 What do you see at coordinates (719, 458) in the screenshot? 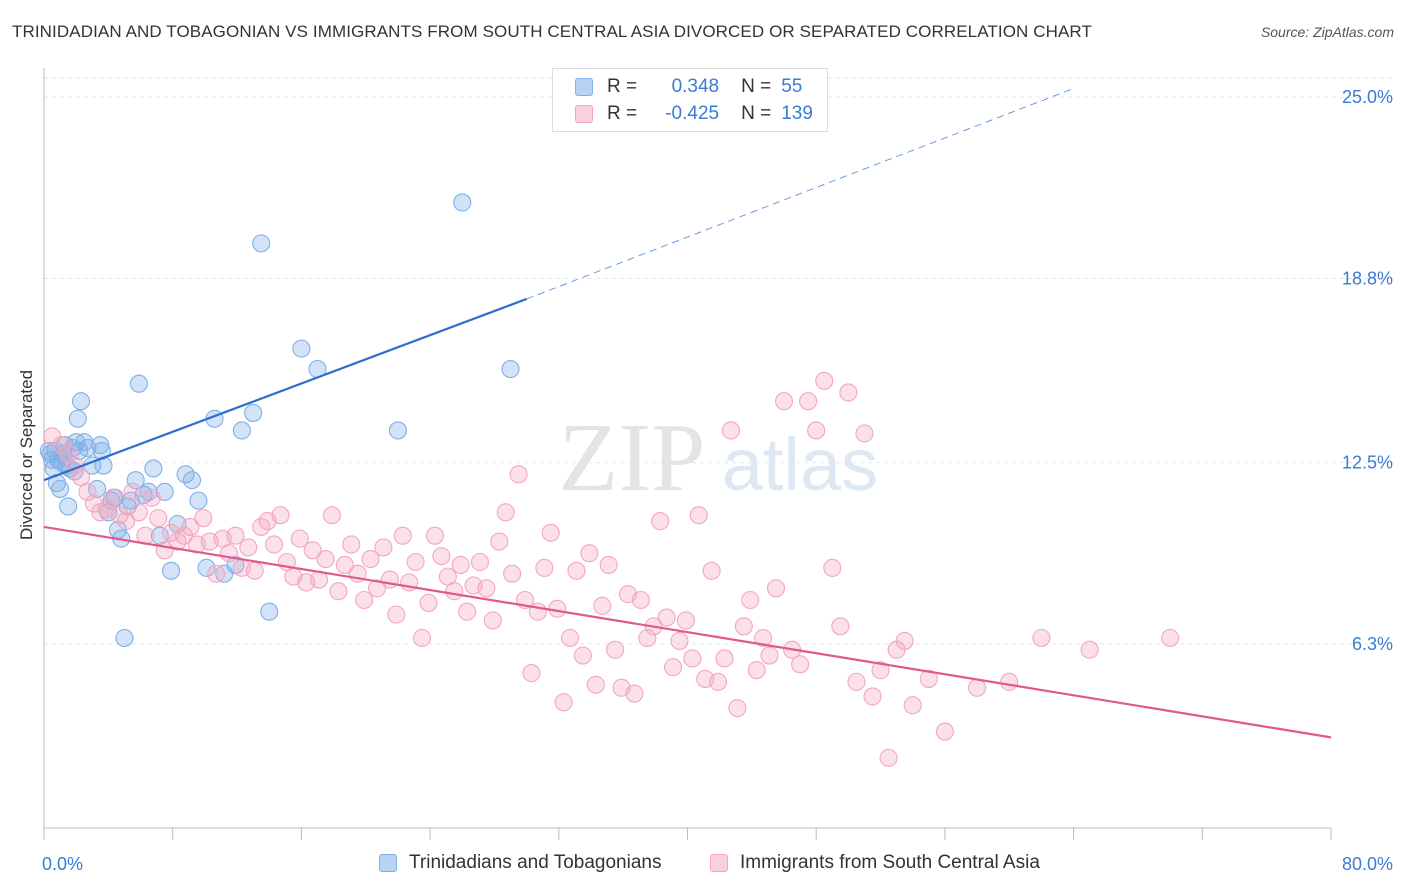
I see `watermark: ZIP atlas` at bounding box center [719, 458].